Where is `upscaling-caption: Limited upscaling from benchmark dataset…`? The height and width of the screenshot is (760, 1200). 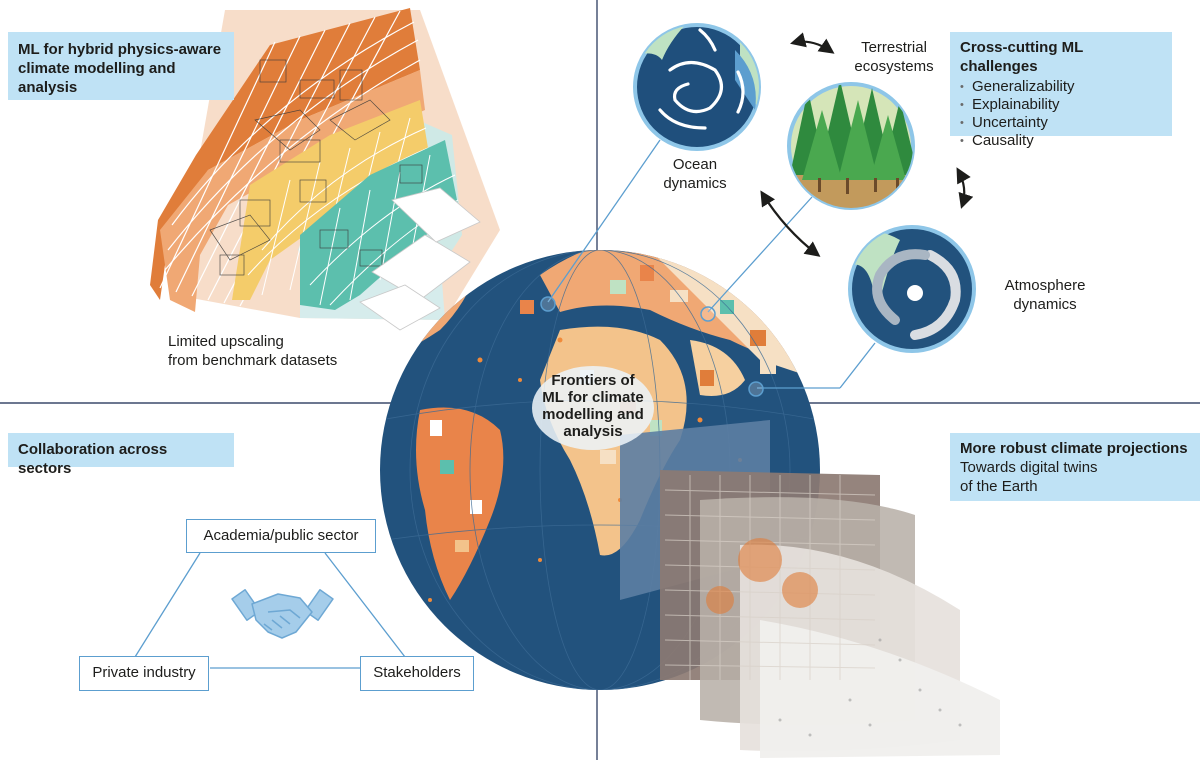
upscaling-caption: Limited upscaling from benchmark dataset… is located at coordinates (253, 351).